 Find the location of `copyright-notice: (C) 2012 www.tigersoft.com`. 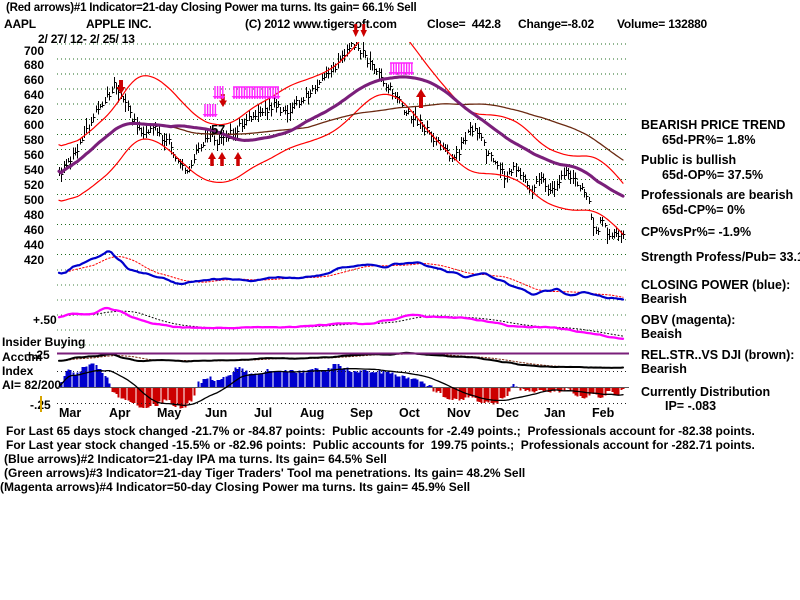

copyright-notice: (C) 2012 www.tigersoft.com is located at coordinates (321, 24).